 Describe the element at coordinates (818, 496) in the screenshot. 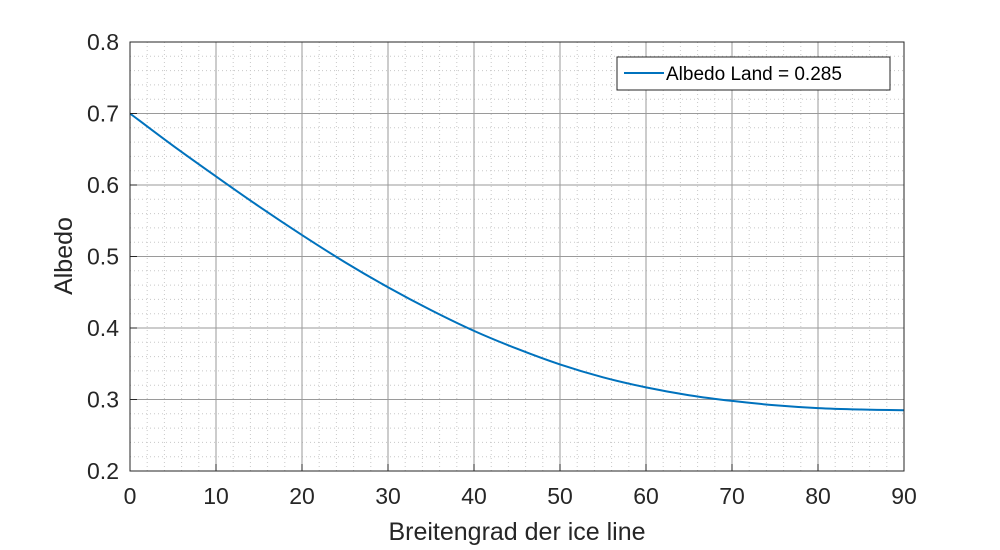

I see `x-tick-label: 80` at that location.